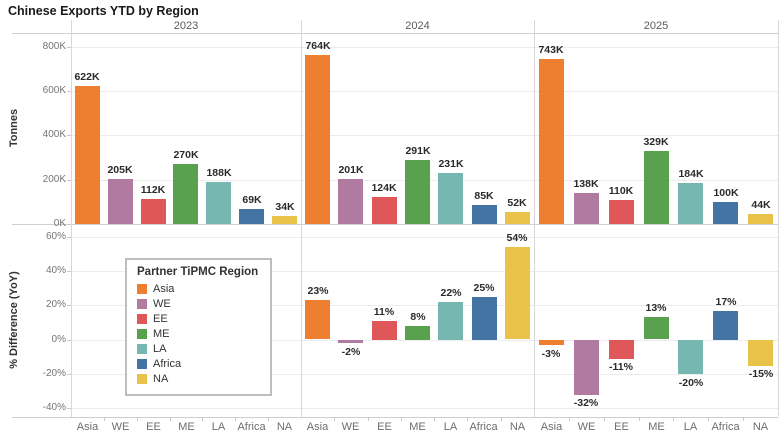 This screenshot has width=780, height=439. Describe the element at coordinates (142, 288) in the screenshot. I see `legend-swatch-asia` at that location.